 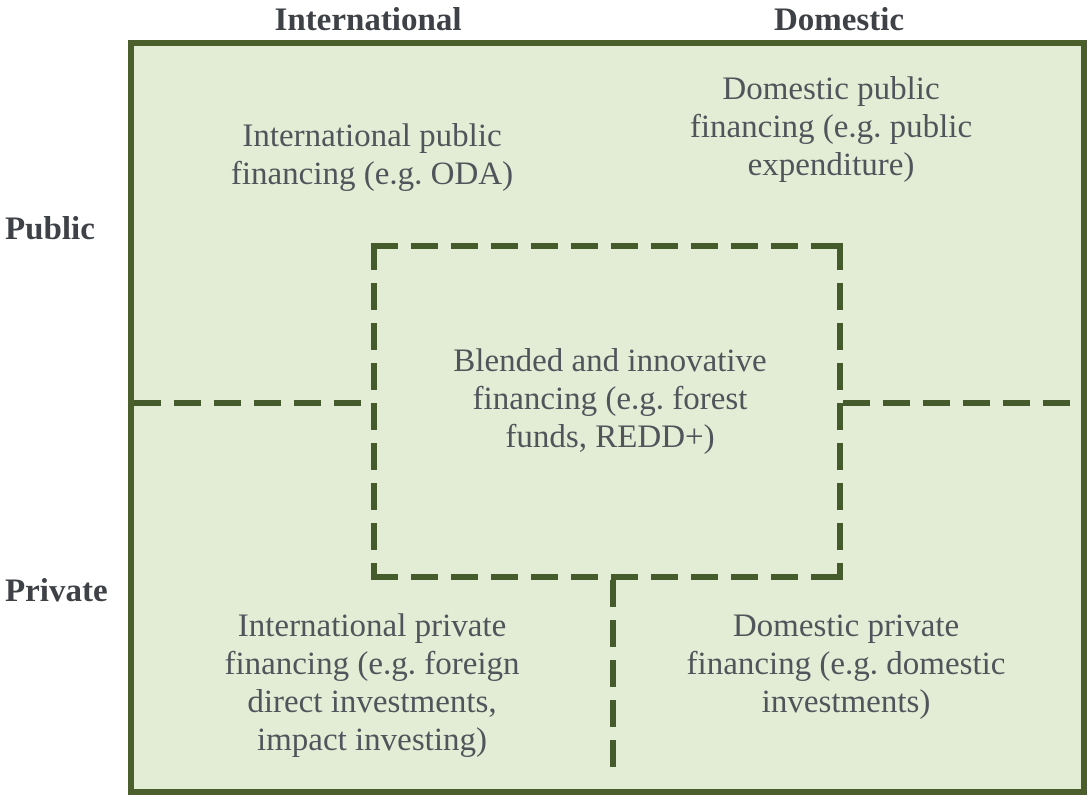 What do you see at coordinates (368, 20) in the screenshot?
I see `column-header-international: International` at bounding box center [368, 20].